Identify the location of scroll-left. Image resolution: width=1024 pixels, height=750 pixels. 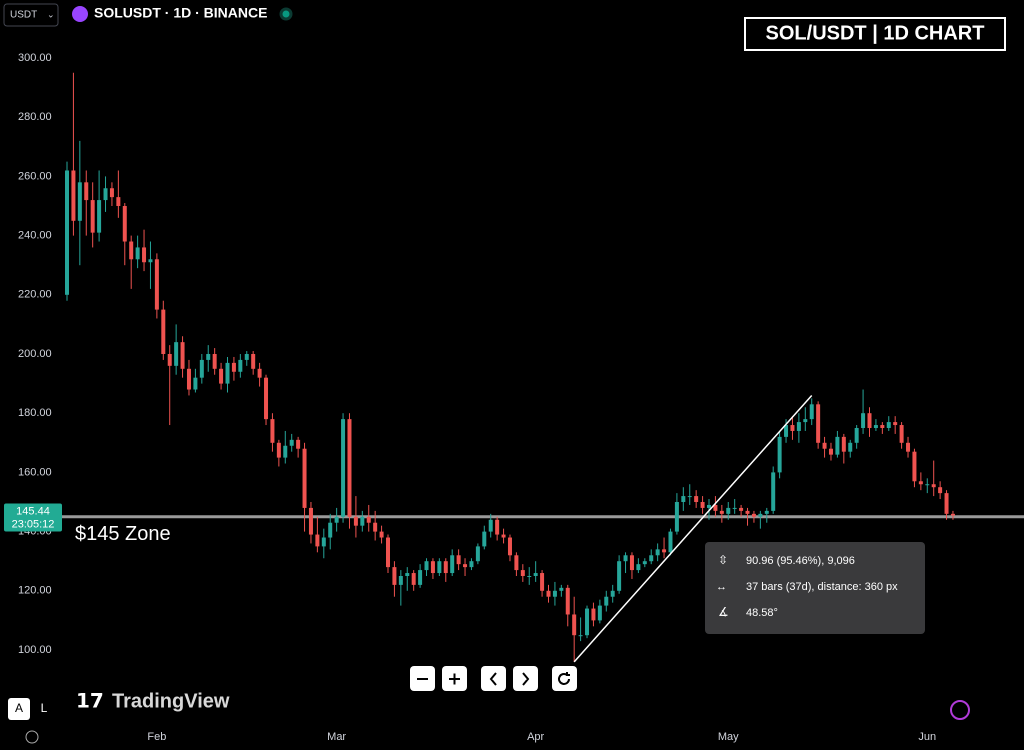
(493, 678).